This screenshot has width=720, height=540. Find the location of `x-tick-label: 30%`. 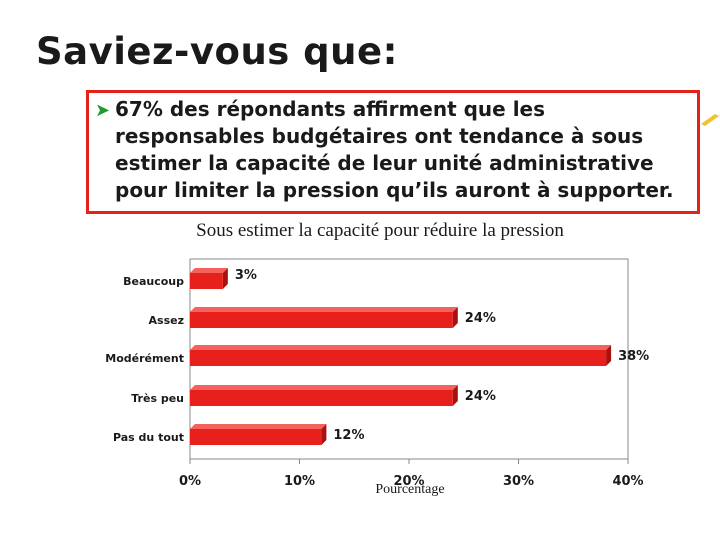

x-tick-label: 30% is located at coordinates (518, 481).